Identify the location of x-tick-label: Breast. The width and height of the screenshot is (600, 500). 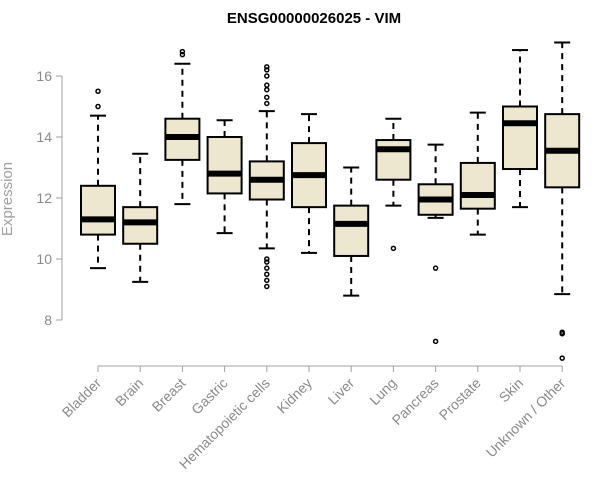
(169, 395).